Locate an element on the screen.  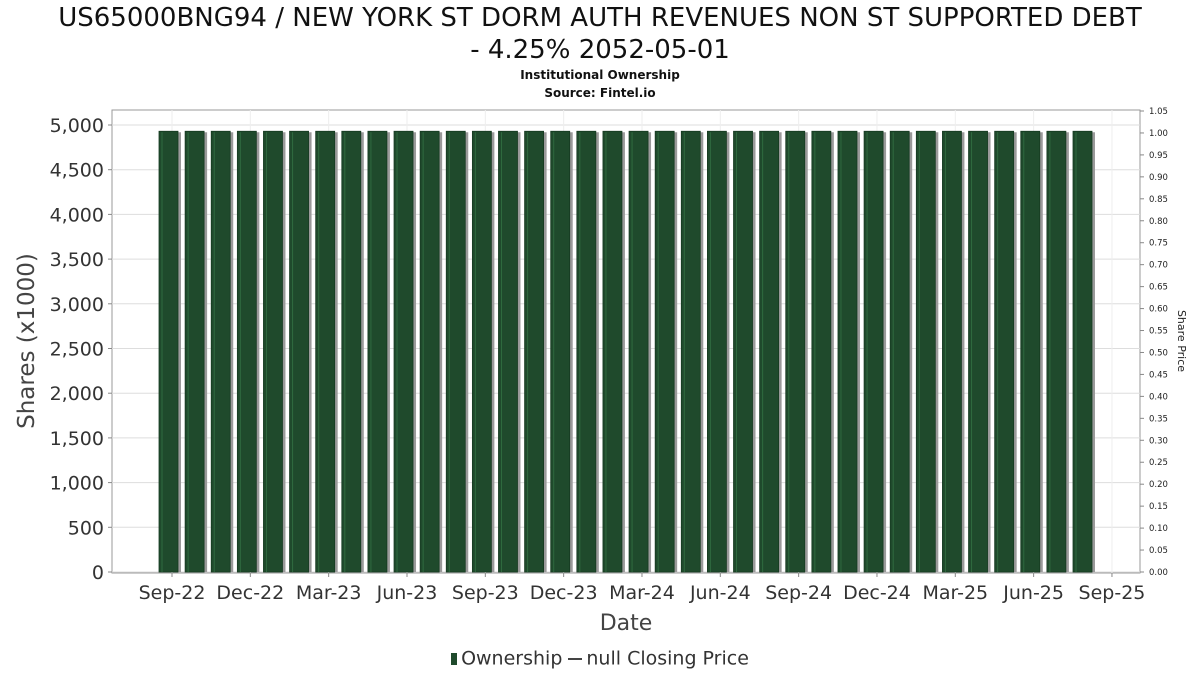
y2-tick-label: 0.80 is located at coordinates (1158, 222).